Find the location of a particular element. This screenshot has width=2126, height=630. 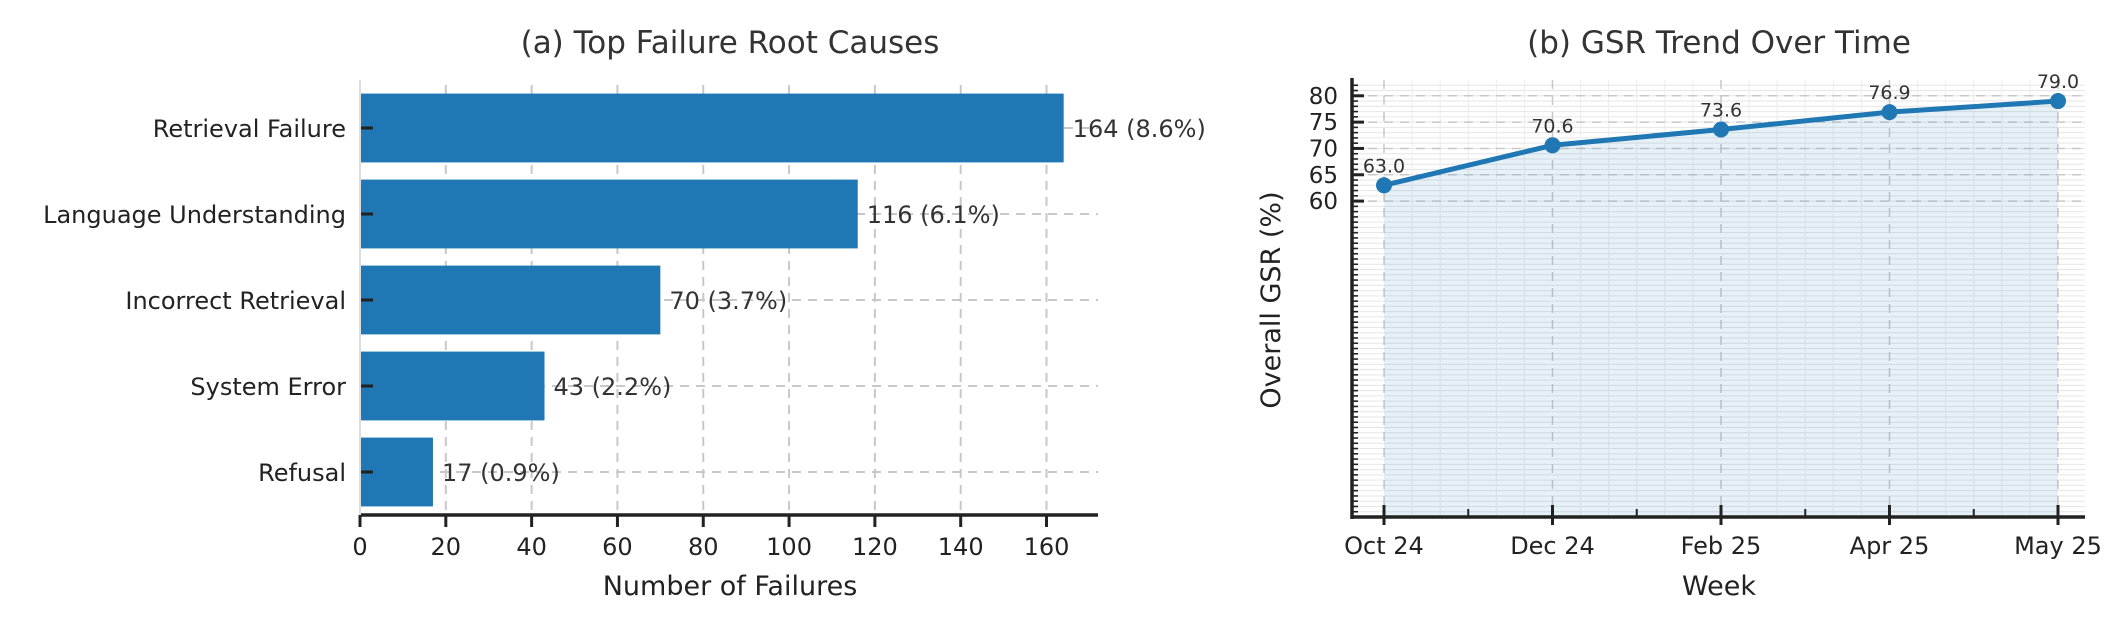

bar-chart-x-ticks: 0 20 40 60 80 100 120 140 160 is located at coordinates (710, 538).